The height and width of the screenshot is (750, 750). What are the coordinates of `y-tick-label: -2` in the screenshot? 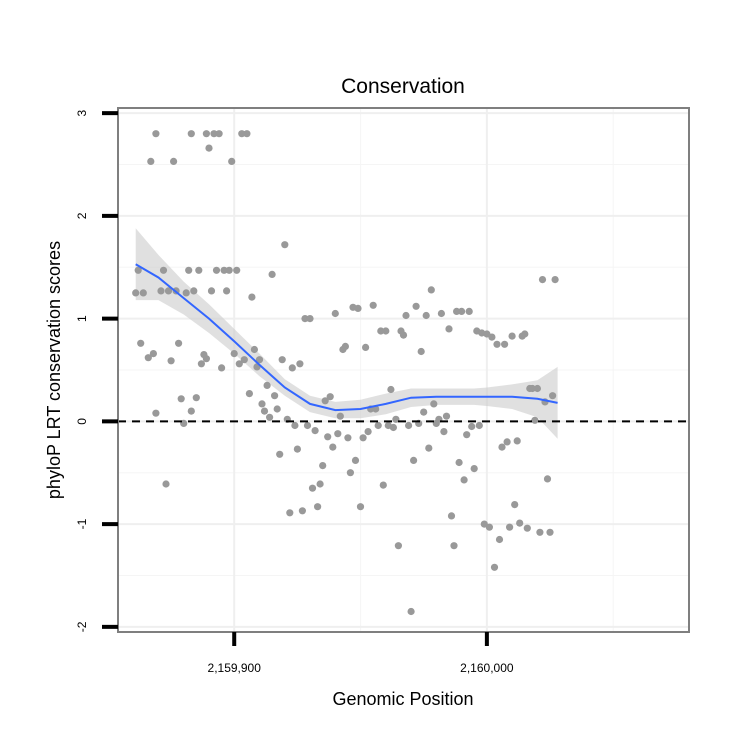 It's located at (82, 626).